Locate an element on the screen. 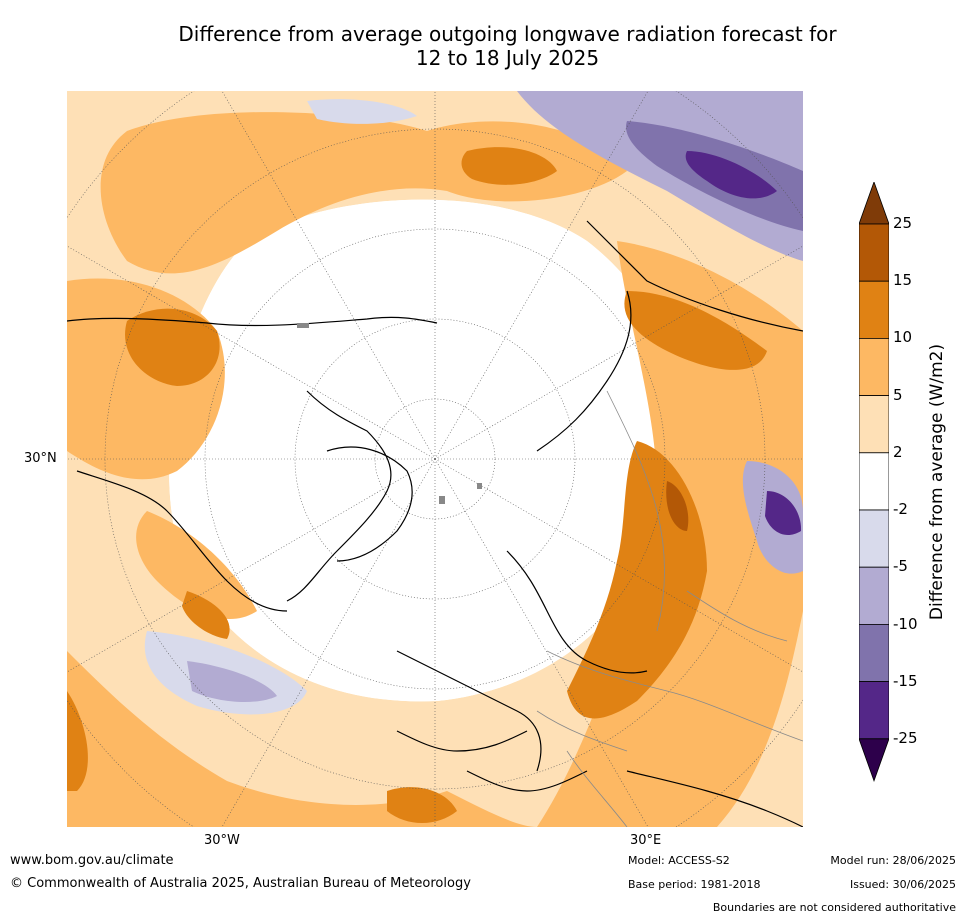 This screenshot has height=919, width=965. footer-base-period: Base period: 1981-2018 is located at coordinates (694, 884).